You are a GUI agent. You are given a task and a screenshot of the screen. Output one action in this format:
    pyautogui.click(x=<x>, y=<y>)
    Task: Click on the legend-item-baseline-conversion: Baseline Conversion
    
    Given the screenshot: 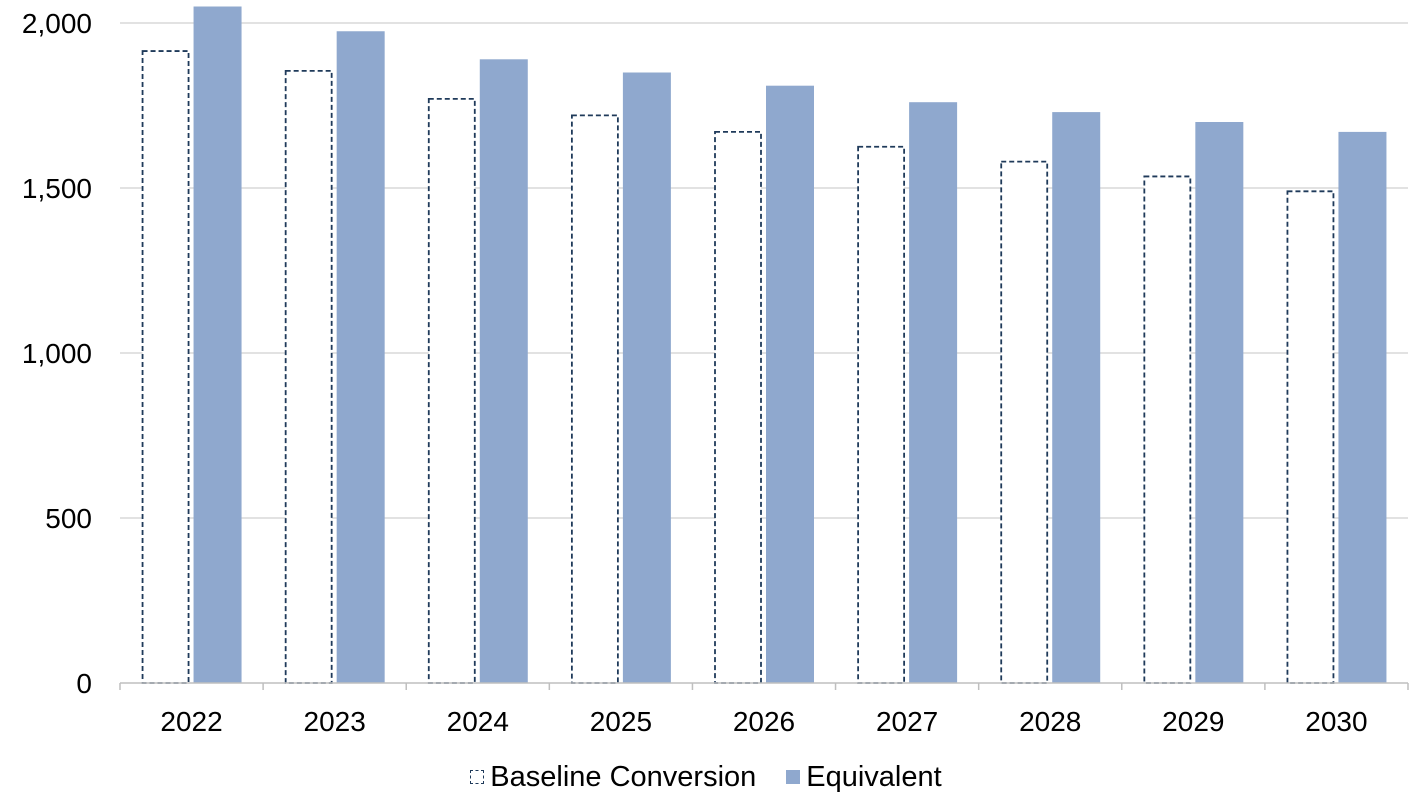 What is the action you would take?
    pyautogui.click(x=613, y=777)
    